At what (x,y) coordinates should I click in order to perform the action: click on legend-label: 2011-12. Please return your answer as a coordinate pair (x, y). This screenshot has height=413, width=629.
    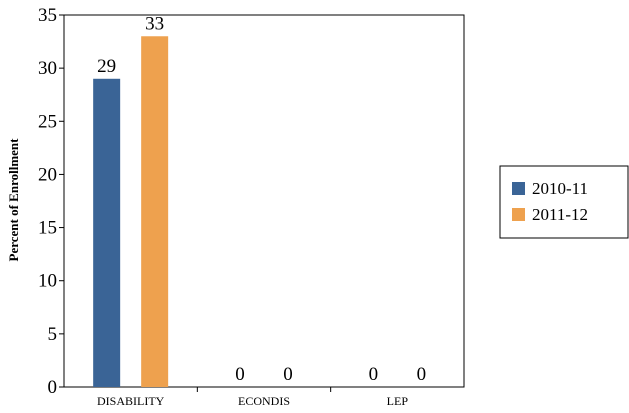
    Looking at the image, I should click on (560, 214).